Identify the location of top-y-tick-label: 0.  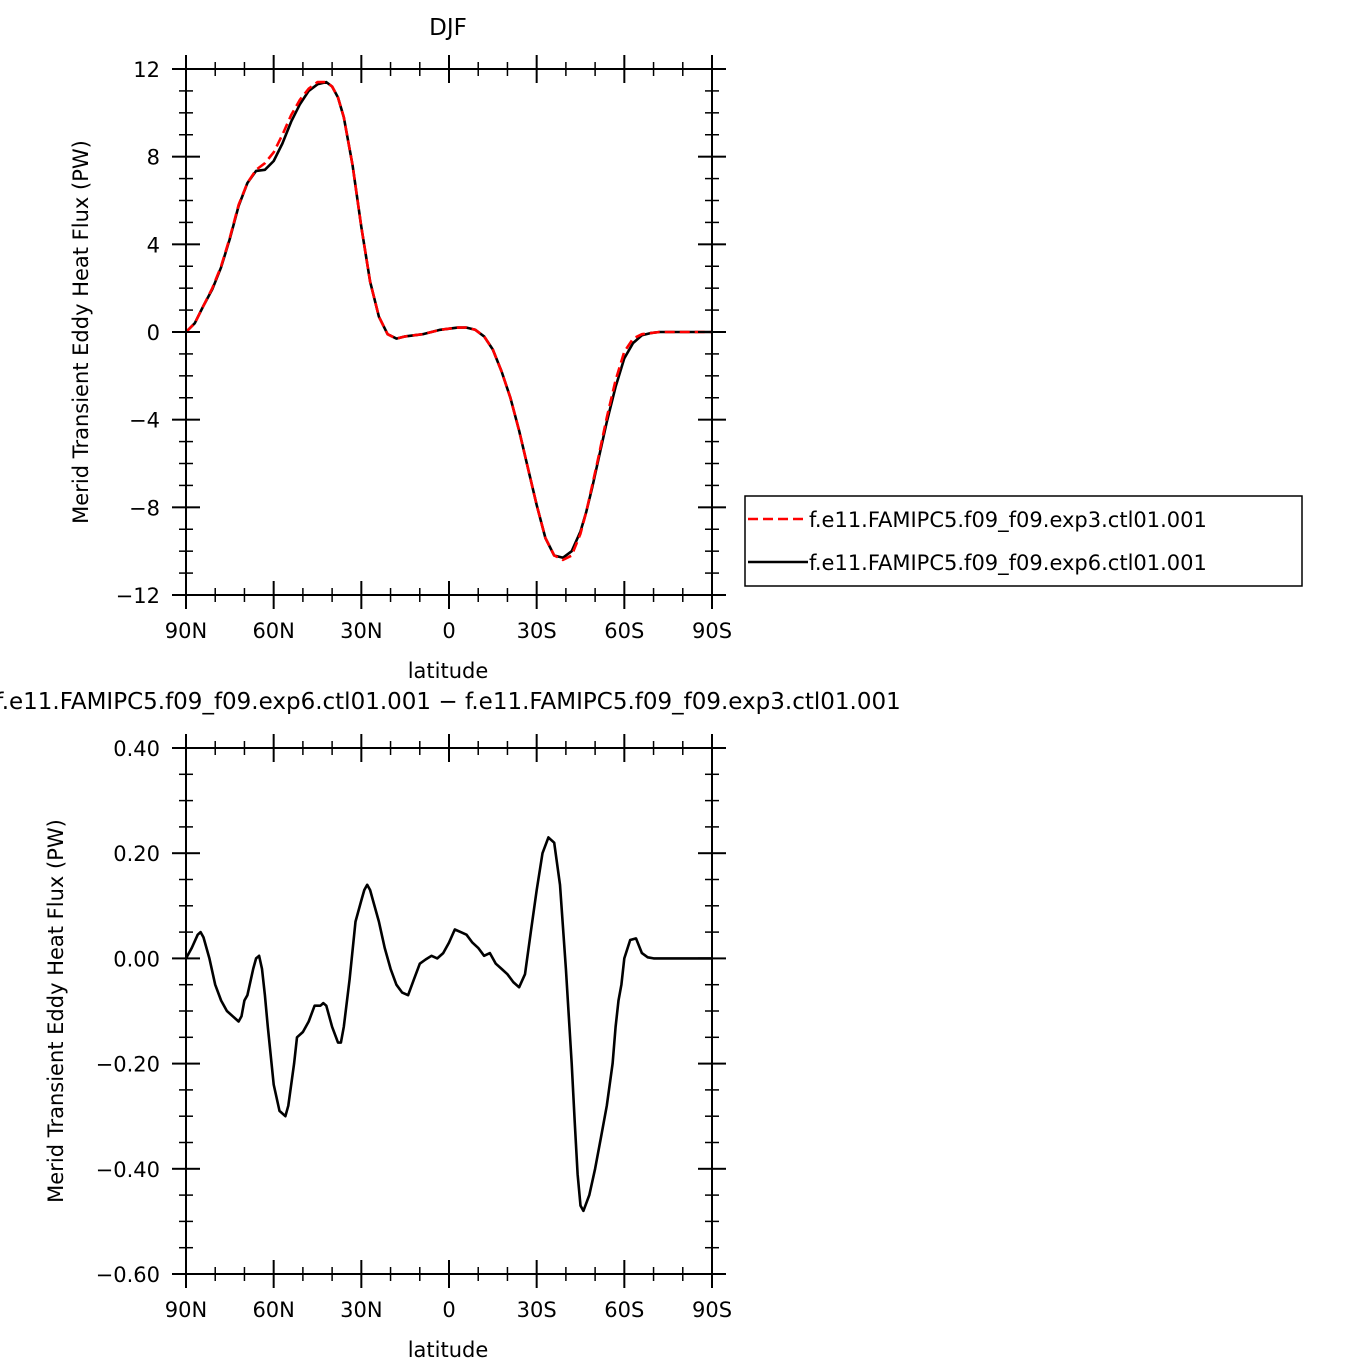
(153, 333).